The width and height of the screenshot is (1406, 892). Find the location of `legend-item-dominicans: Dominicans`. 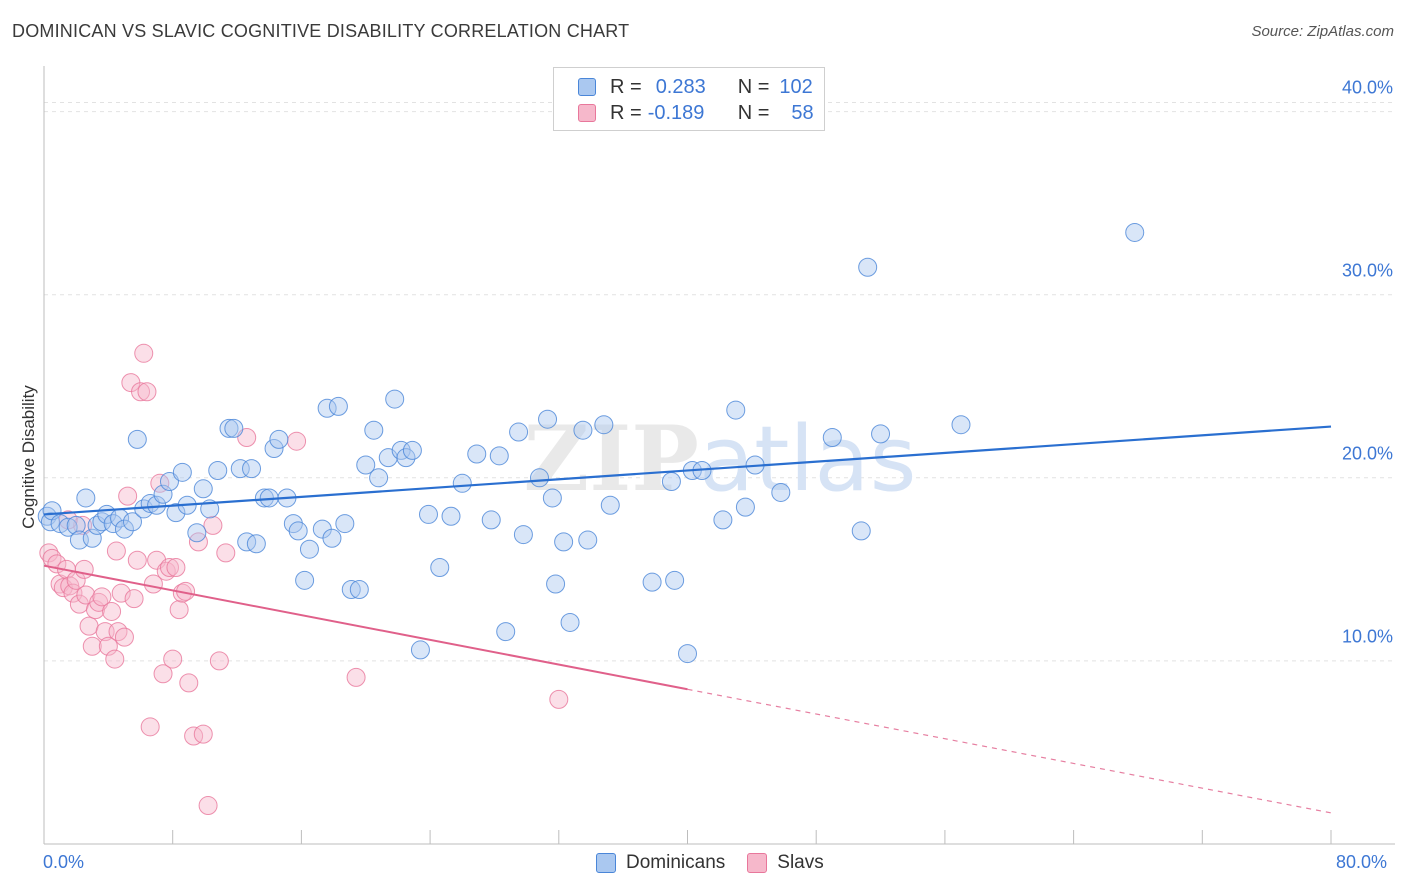

legend-item-dominicans: Dominicans is located at coordinates (660, 863).